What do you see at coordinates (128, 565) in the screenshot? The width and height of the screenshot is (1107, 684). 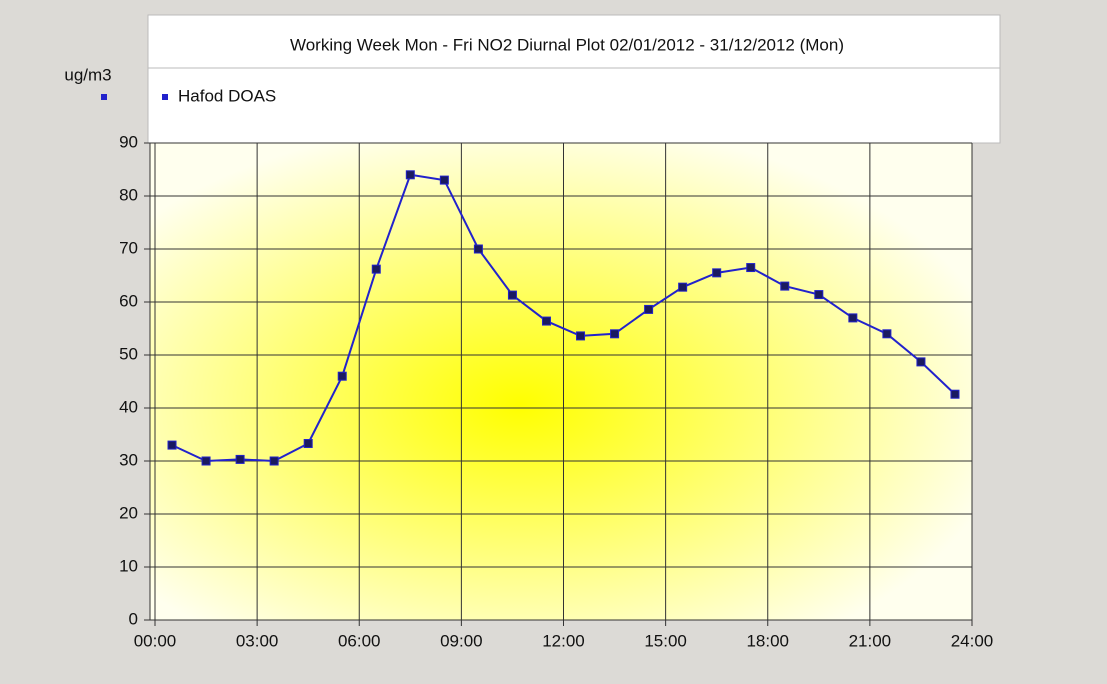 I see `y-tick-label: 10` at bounding box center [128, 565].